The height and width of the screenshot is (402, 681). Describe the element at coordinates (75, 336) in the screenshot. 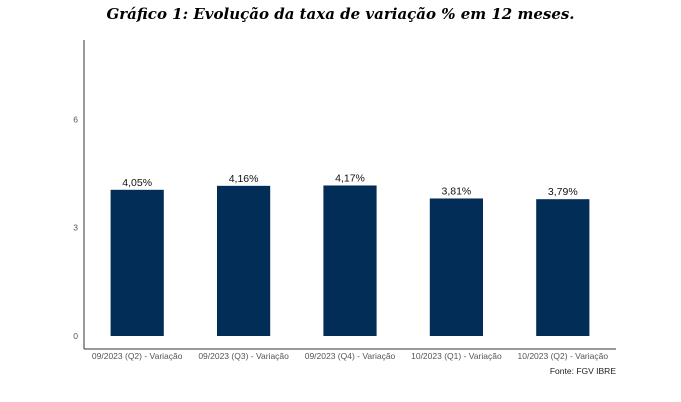

I see `y-tick-label: 0` at that location.